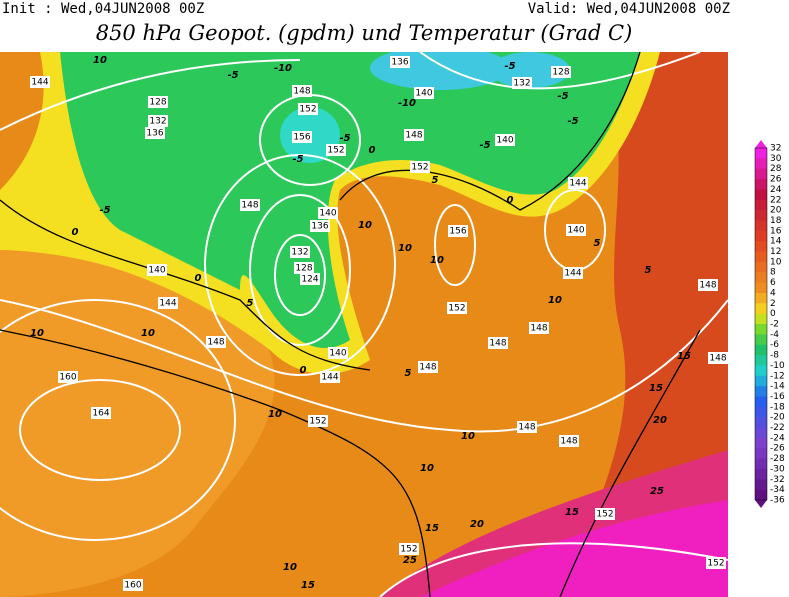  Describe the element at coordinates (776, 221) in the screenshot. I see `colorbar-label: 18` at that location.